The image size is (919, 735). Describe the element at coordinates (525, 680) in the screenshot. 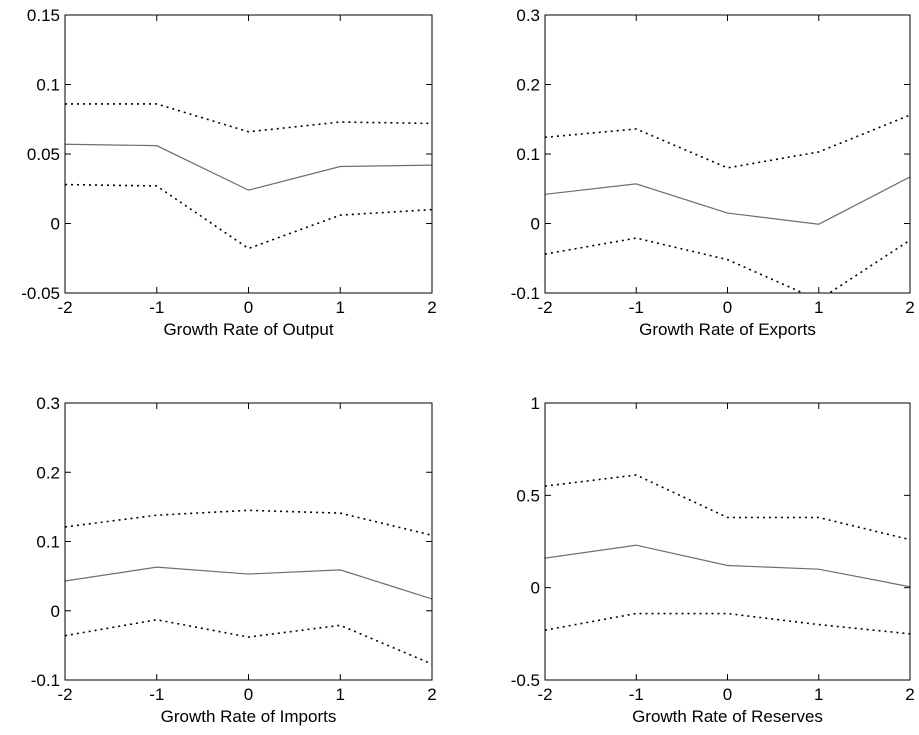

I see `y-tick-label: -0.5` at that location.